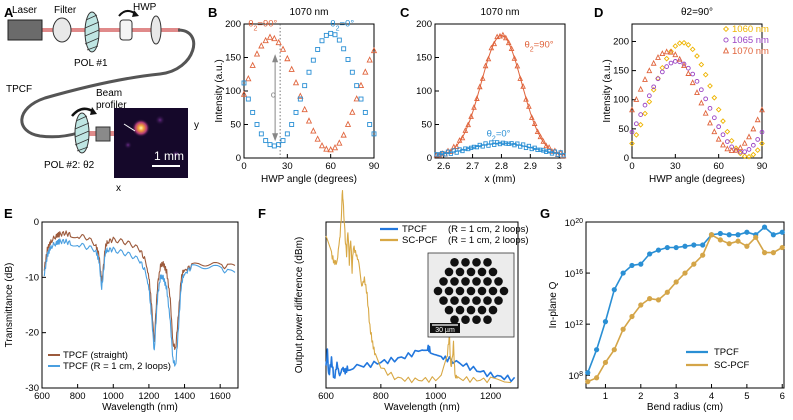 The width and height of the screenshot is (793, 420). Describe the element at coordinates (746, 396) in the screenshot. I see `x-tick-label: 5` at that location.